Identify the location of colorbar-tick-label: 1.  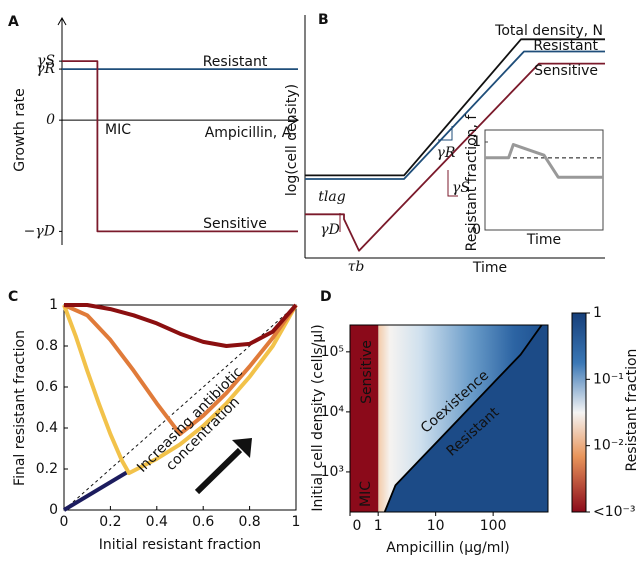
(597, 313).